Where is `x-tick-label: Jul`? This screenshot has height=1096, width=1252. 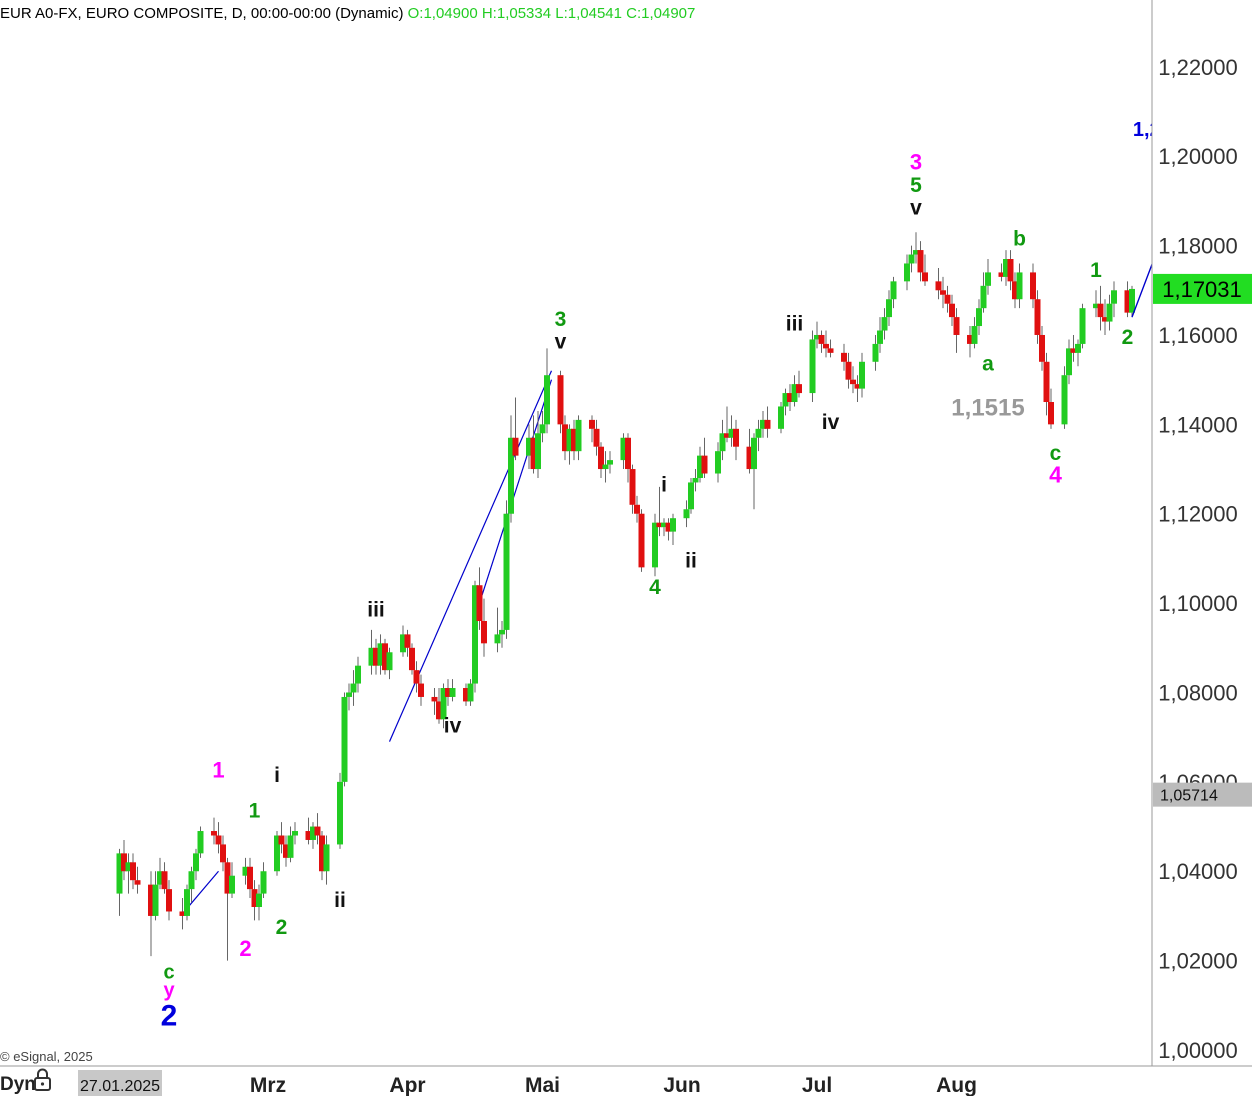
x-tick-label: Jul is located at coordinates (817, 1085).